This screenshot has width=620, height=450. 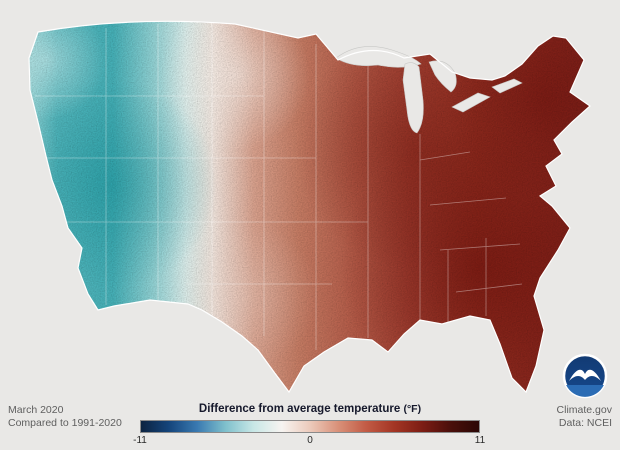 I want to click on noaa-logo, so click(x=585, y=376).